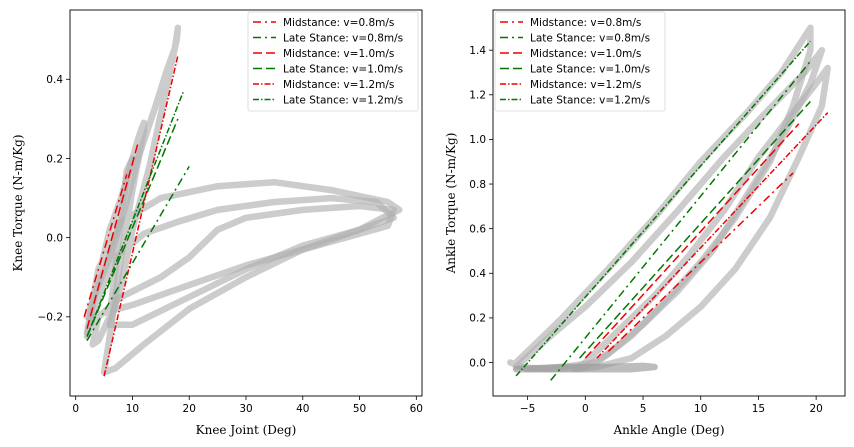 This screenshot has height=447, width=854. Describe the element at coordinates (51, 318) in the screenshot. I see `y-tick-label: −0.2` at that location.